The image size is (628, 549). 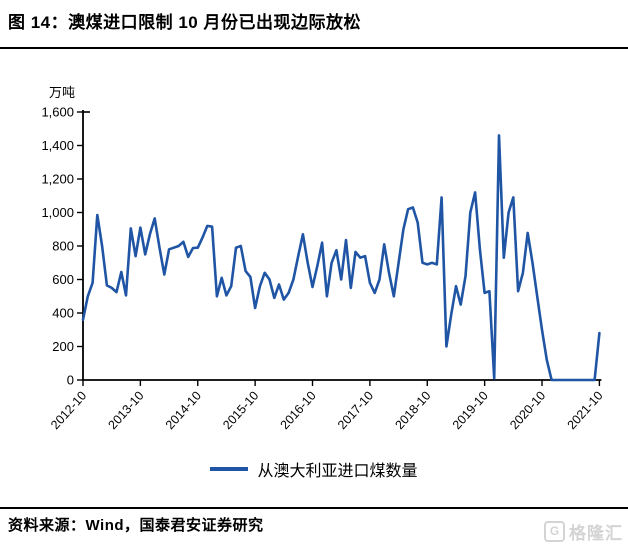 I want to click on y-tick-label: 0, so click(x=70, y=380).